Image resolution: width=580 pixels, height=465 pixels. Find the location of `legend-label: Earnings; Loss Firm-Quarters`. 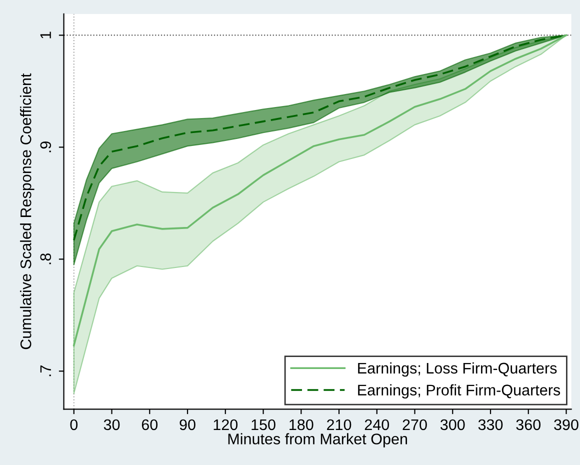

legend-label: Earnings; Loss Firm-Quarters is located at coordinates (457, 369).